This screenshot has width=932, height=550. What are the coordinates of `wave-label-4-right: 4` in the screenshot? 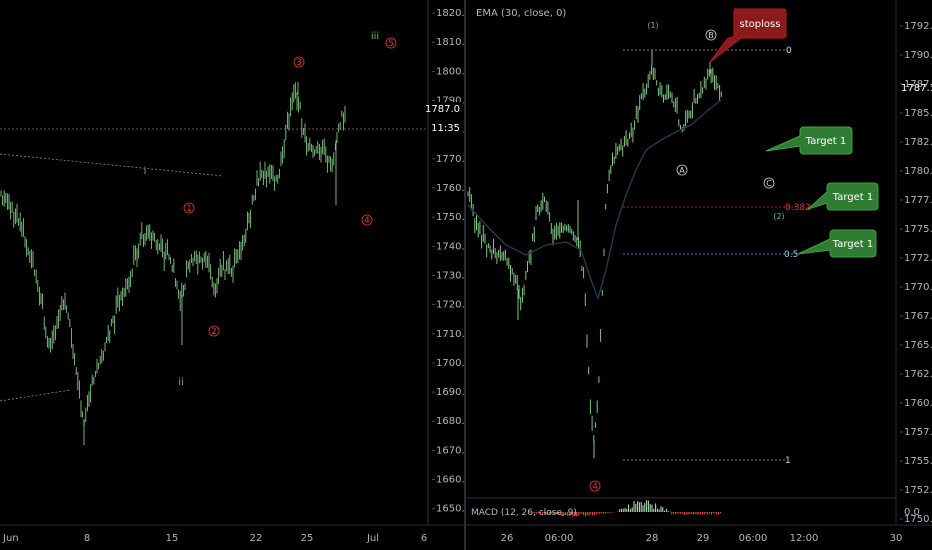 It's located at (595, 486).